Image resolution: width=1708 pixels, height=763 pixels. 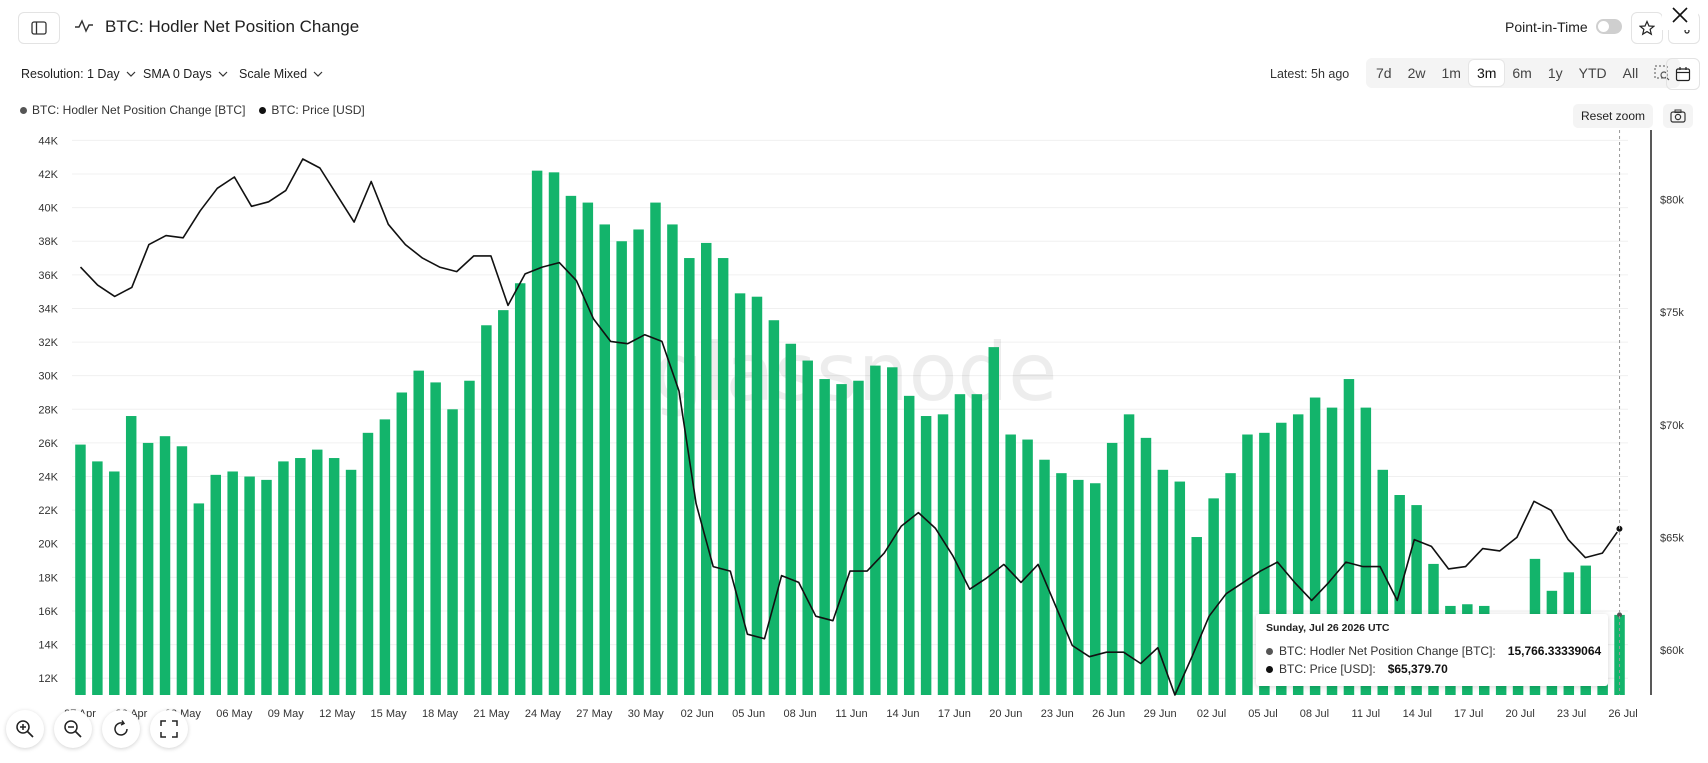 What do you see at coordinates (1327, 669) in the screenshot?
I see `tooltip-label: BTC: Price [USD]:` at bounding box center [1327, 669].